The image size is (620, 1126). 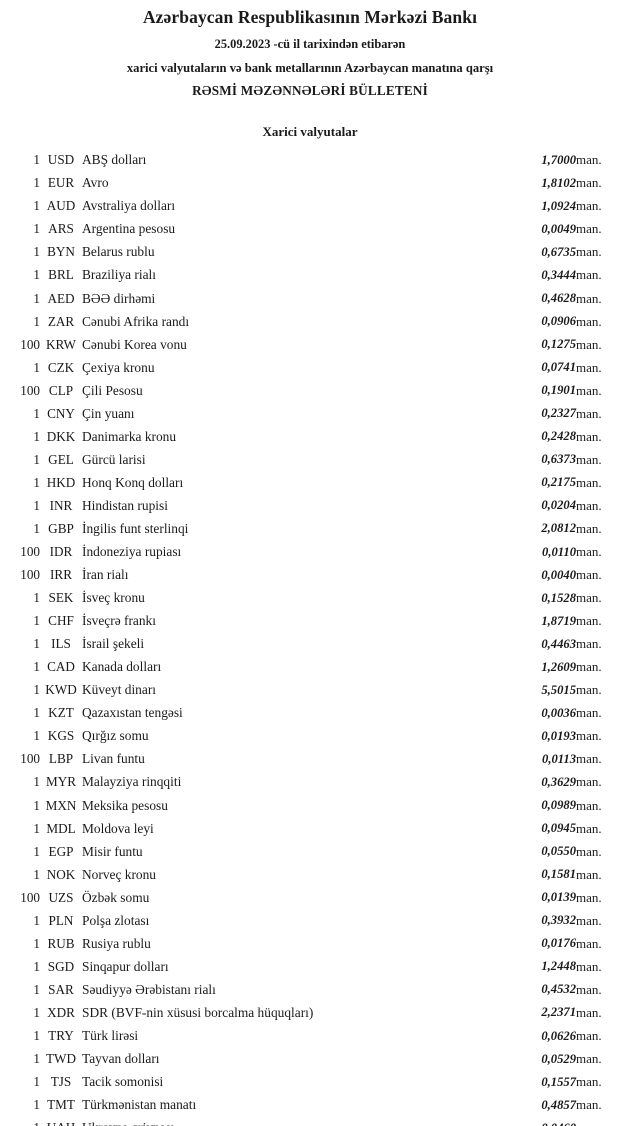 I want to click on rate-row-code: PLN, so click(x=61, y=920).